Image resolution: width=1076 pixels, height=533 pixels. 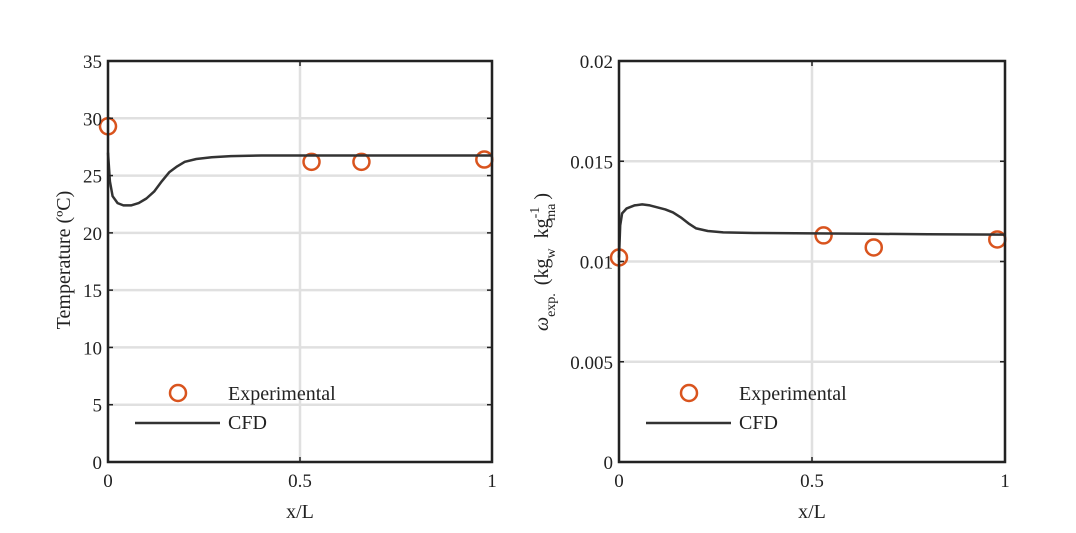 I want to click on y-label-paren-open: (, so click(x=542, y=281).